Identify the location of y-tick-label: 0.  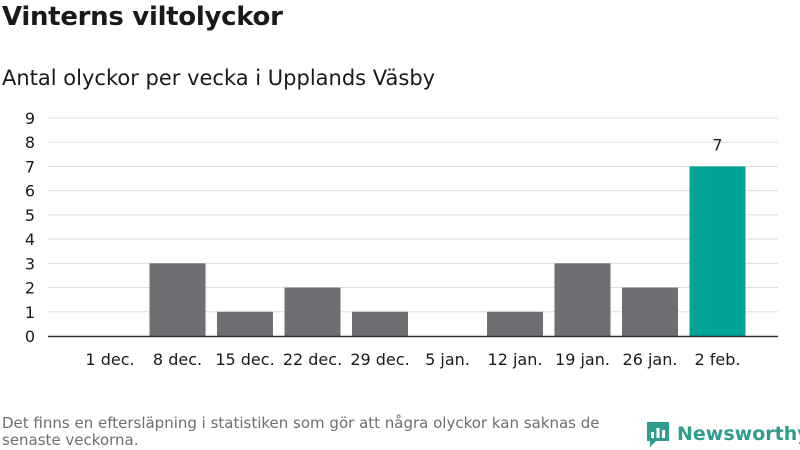
(30, 336).